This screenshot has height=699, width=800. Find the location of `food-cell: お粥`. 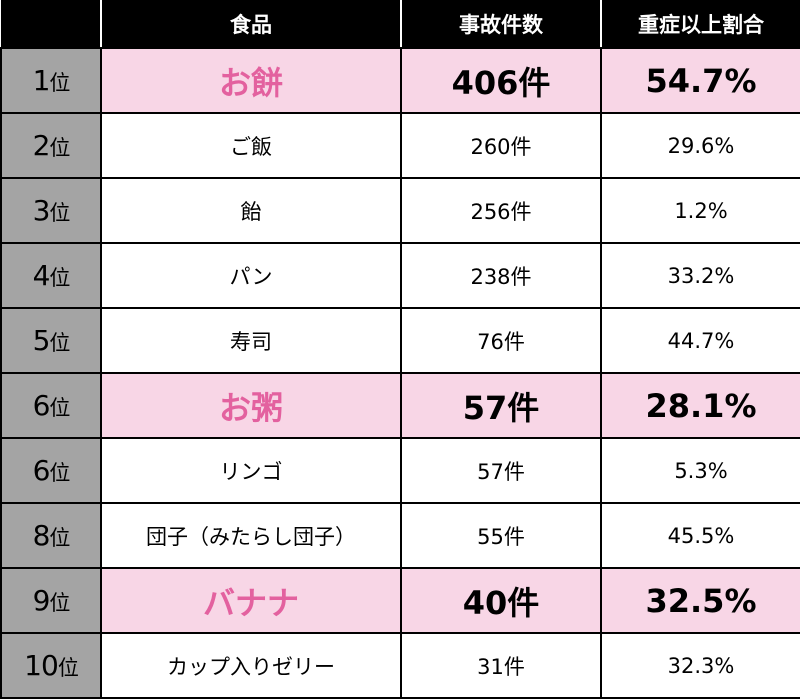

food-cell: お粥 is located at coordinates (251, 405).